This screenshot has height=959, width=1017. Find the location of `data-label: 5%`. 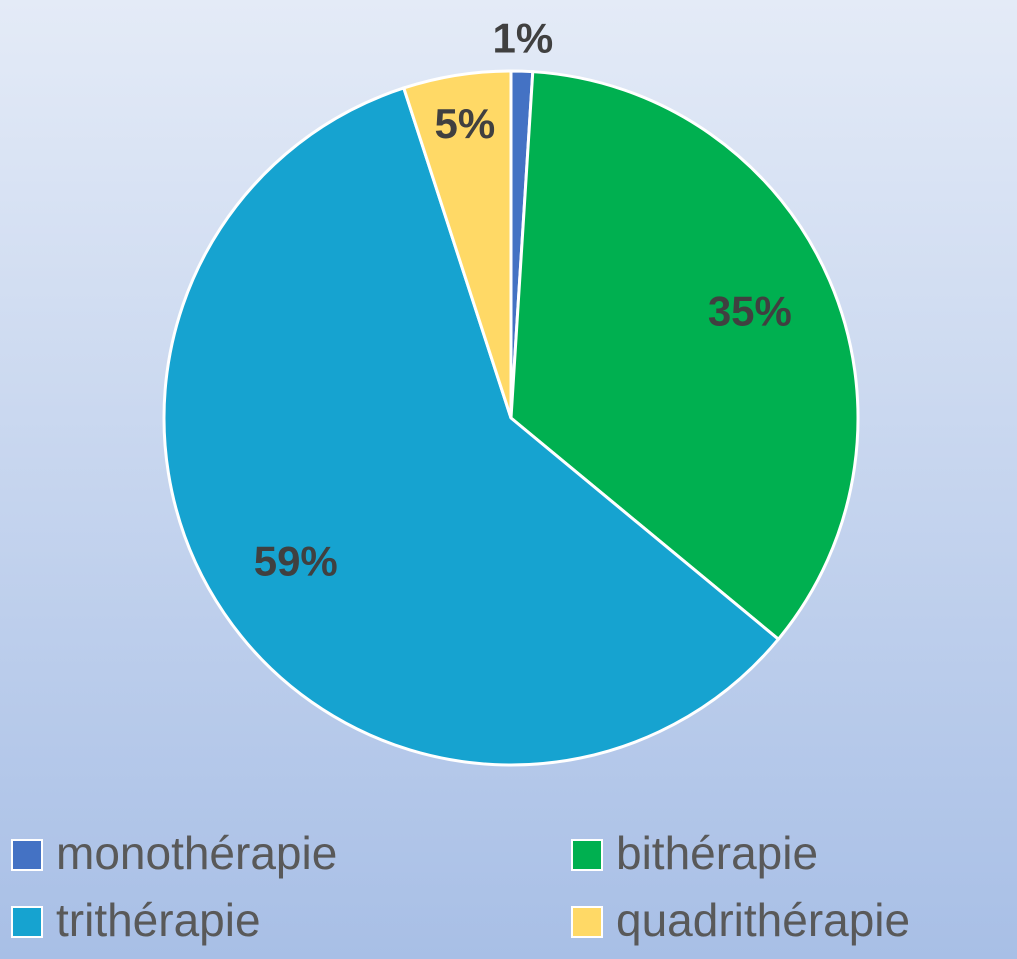

data-label: 5% is located at coordinates (465, 123).